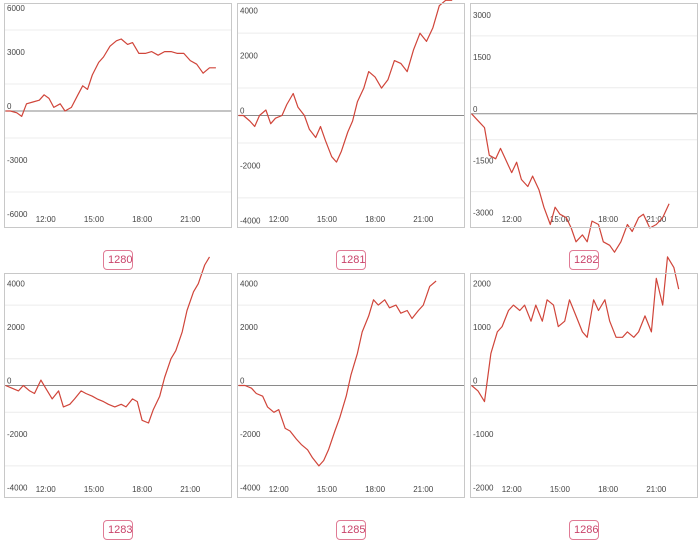 This screenshot has height=544, width=700. Describe the element at coordinates (351, 260) in the screenshot. I see `chart-label-badge: 1281` at that location.